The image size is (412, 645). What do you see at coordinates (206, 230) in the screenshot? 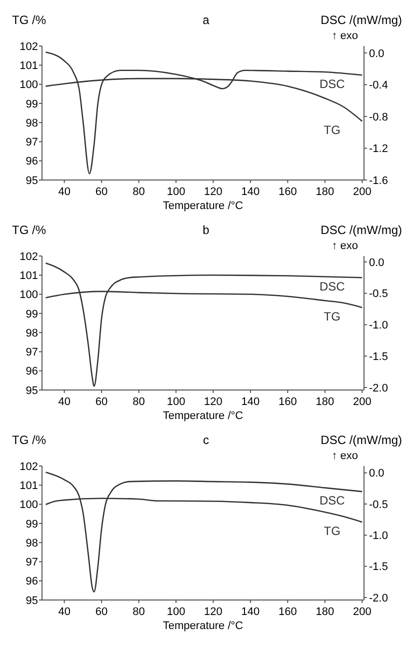
I see `chart-title: b` at bounding box center [206, 230].